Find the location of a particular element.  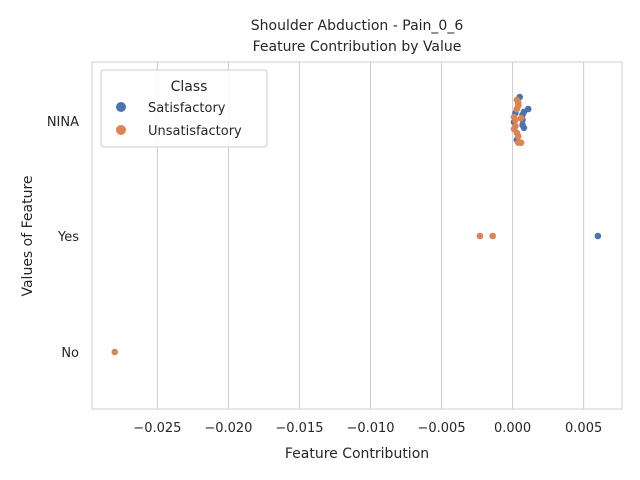

chart-title-line2: Feature Contribution by Value is located at coordinates (357, 47).